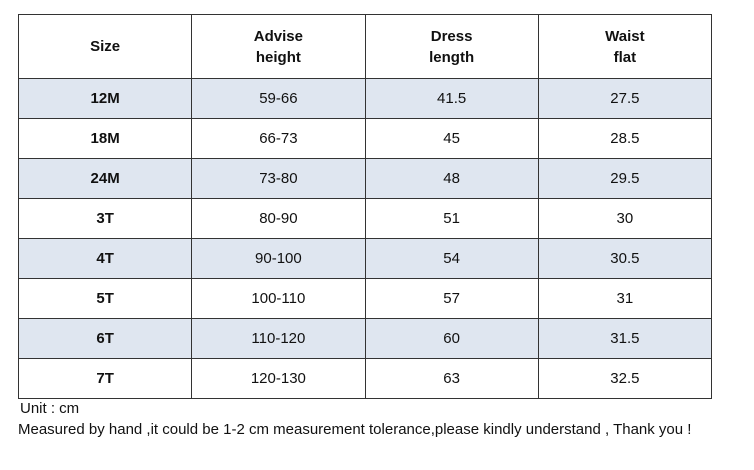  Describe the element at coordinates (278, 338) in the screenshot. I see `value-cell: 110-120` at that location.